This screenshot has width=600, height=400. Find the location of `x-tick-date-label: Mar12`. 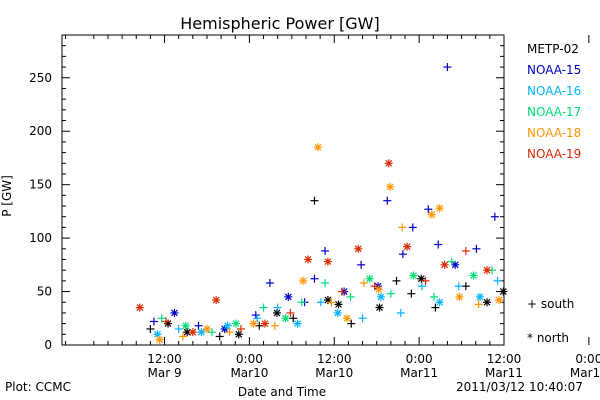

x-tick-date-label: Mar12 is located at coordinates (585, 373).